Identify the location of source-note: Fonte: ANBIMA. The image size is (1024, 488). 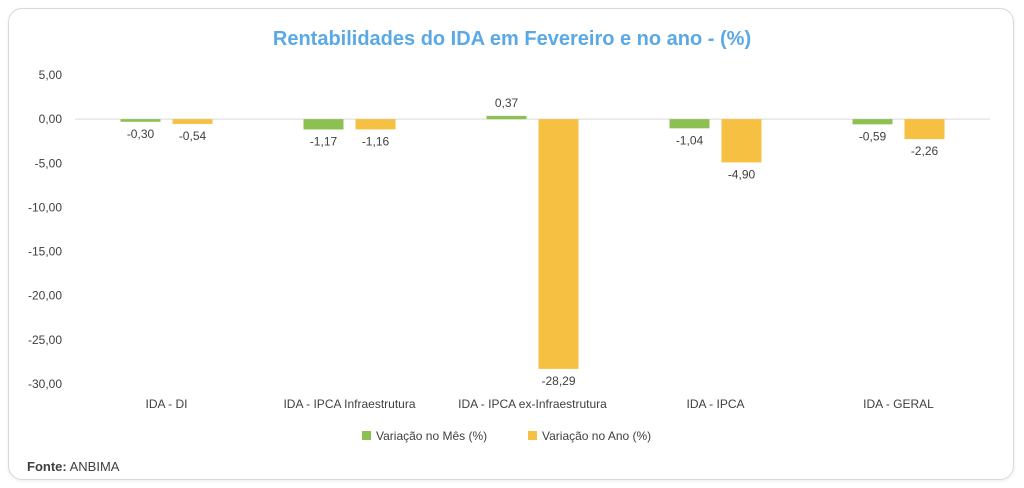
(73, 466).